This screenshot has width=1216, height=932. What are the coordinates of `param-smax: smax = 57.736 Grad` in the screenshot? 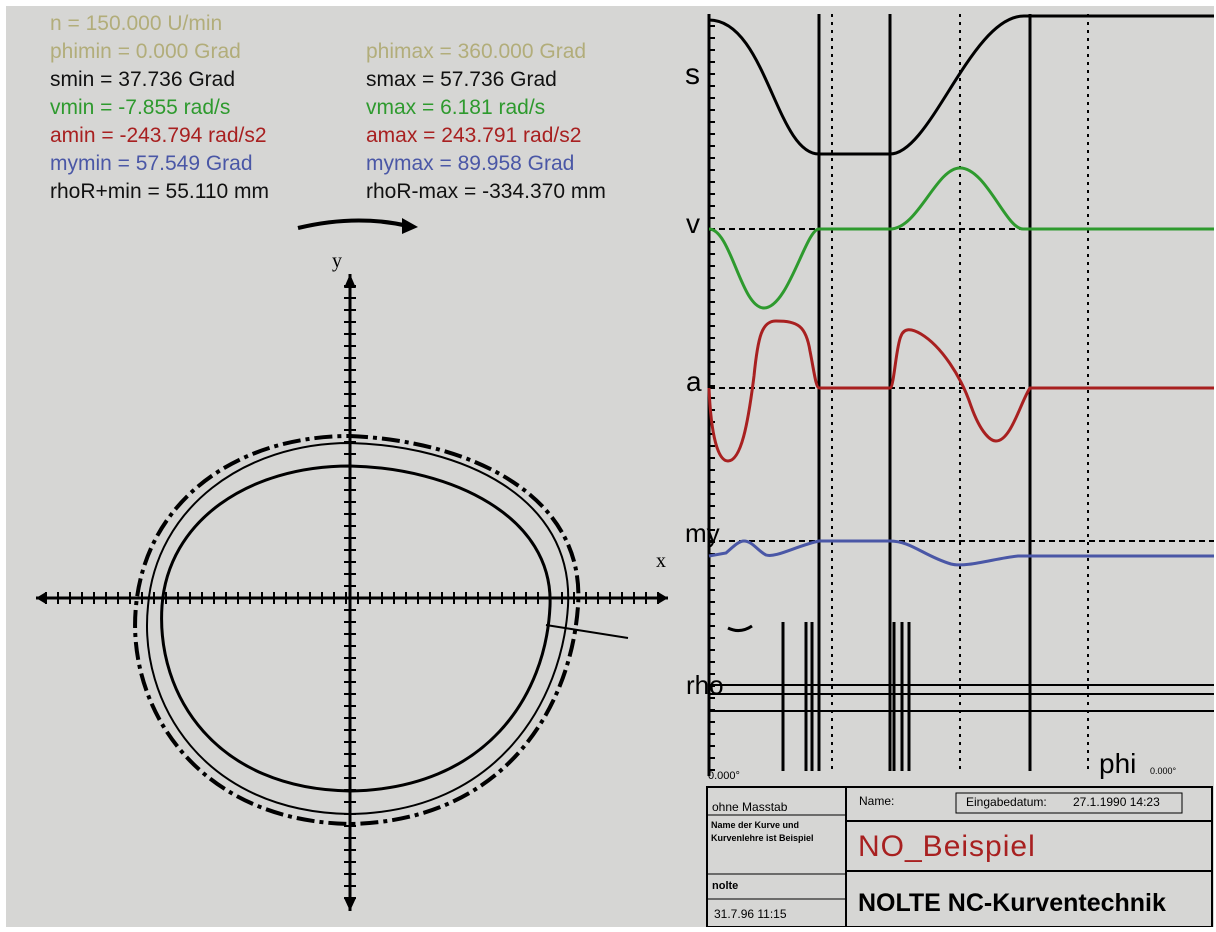 It's located at (461, 79).